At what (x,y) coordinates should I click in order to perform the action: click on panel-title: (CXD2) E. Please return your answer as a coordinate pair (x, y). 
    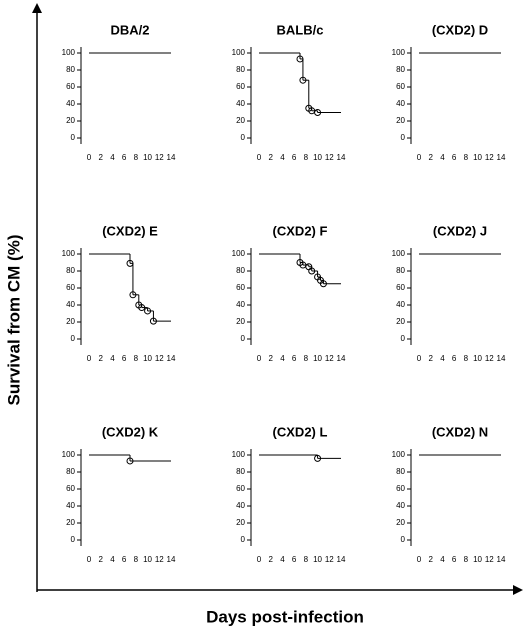
    Looking at the image, I should click on (130, 230).